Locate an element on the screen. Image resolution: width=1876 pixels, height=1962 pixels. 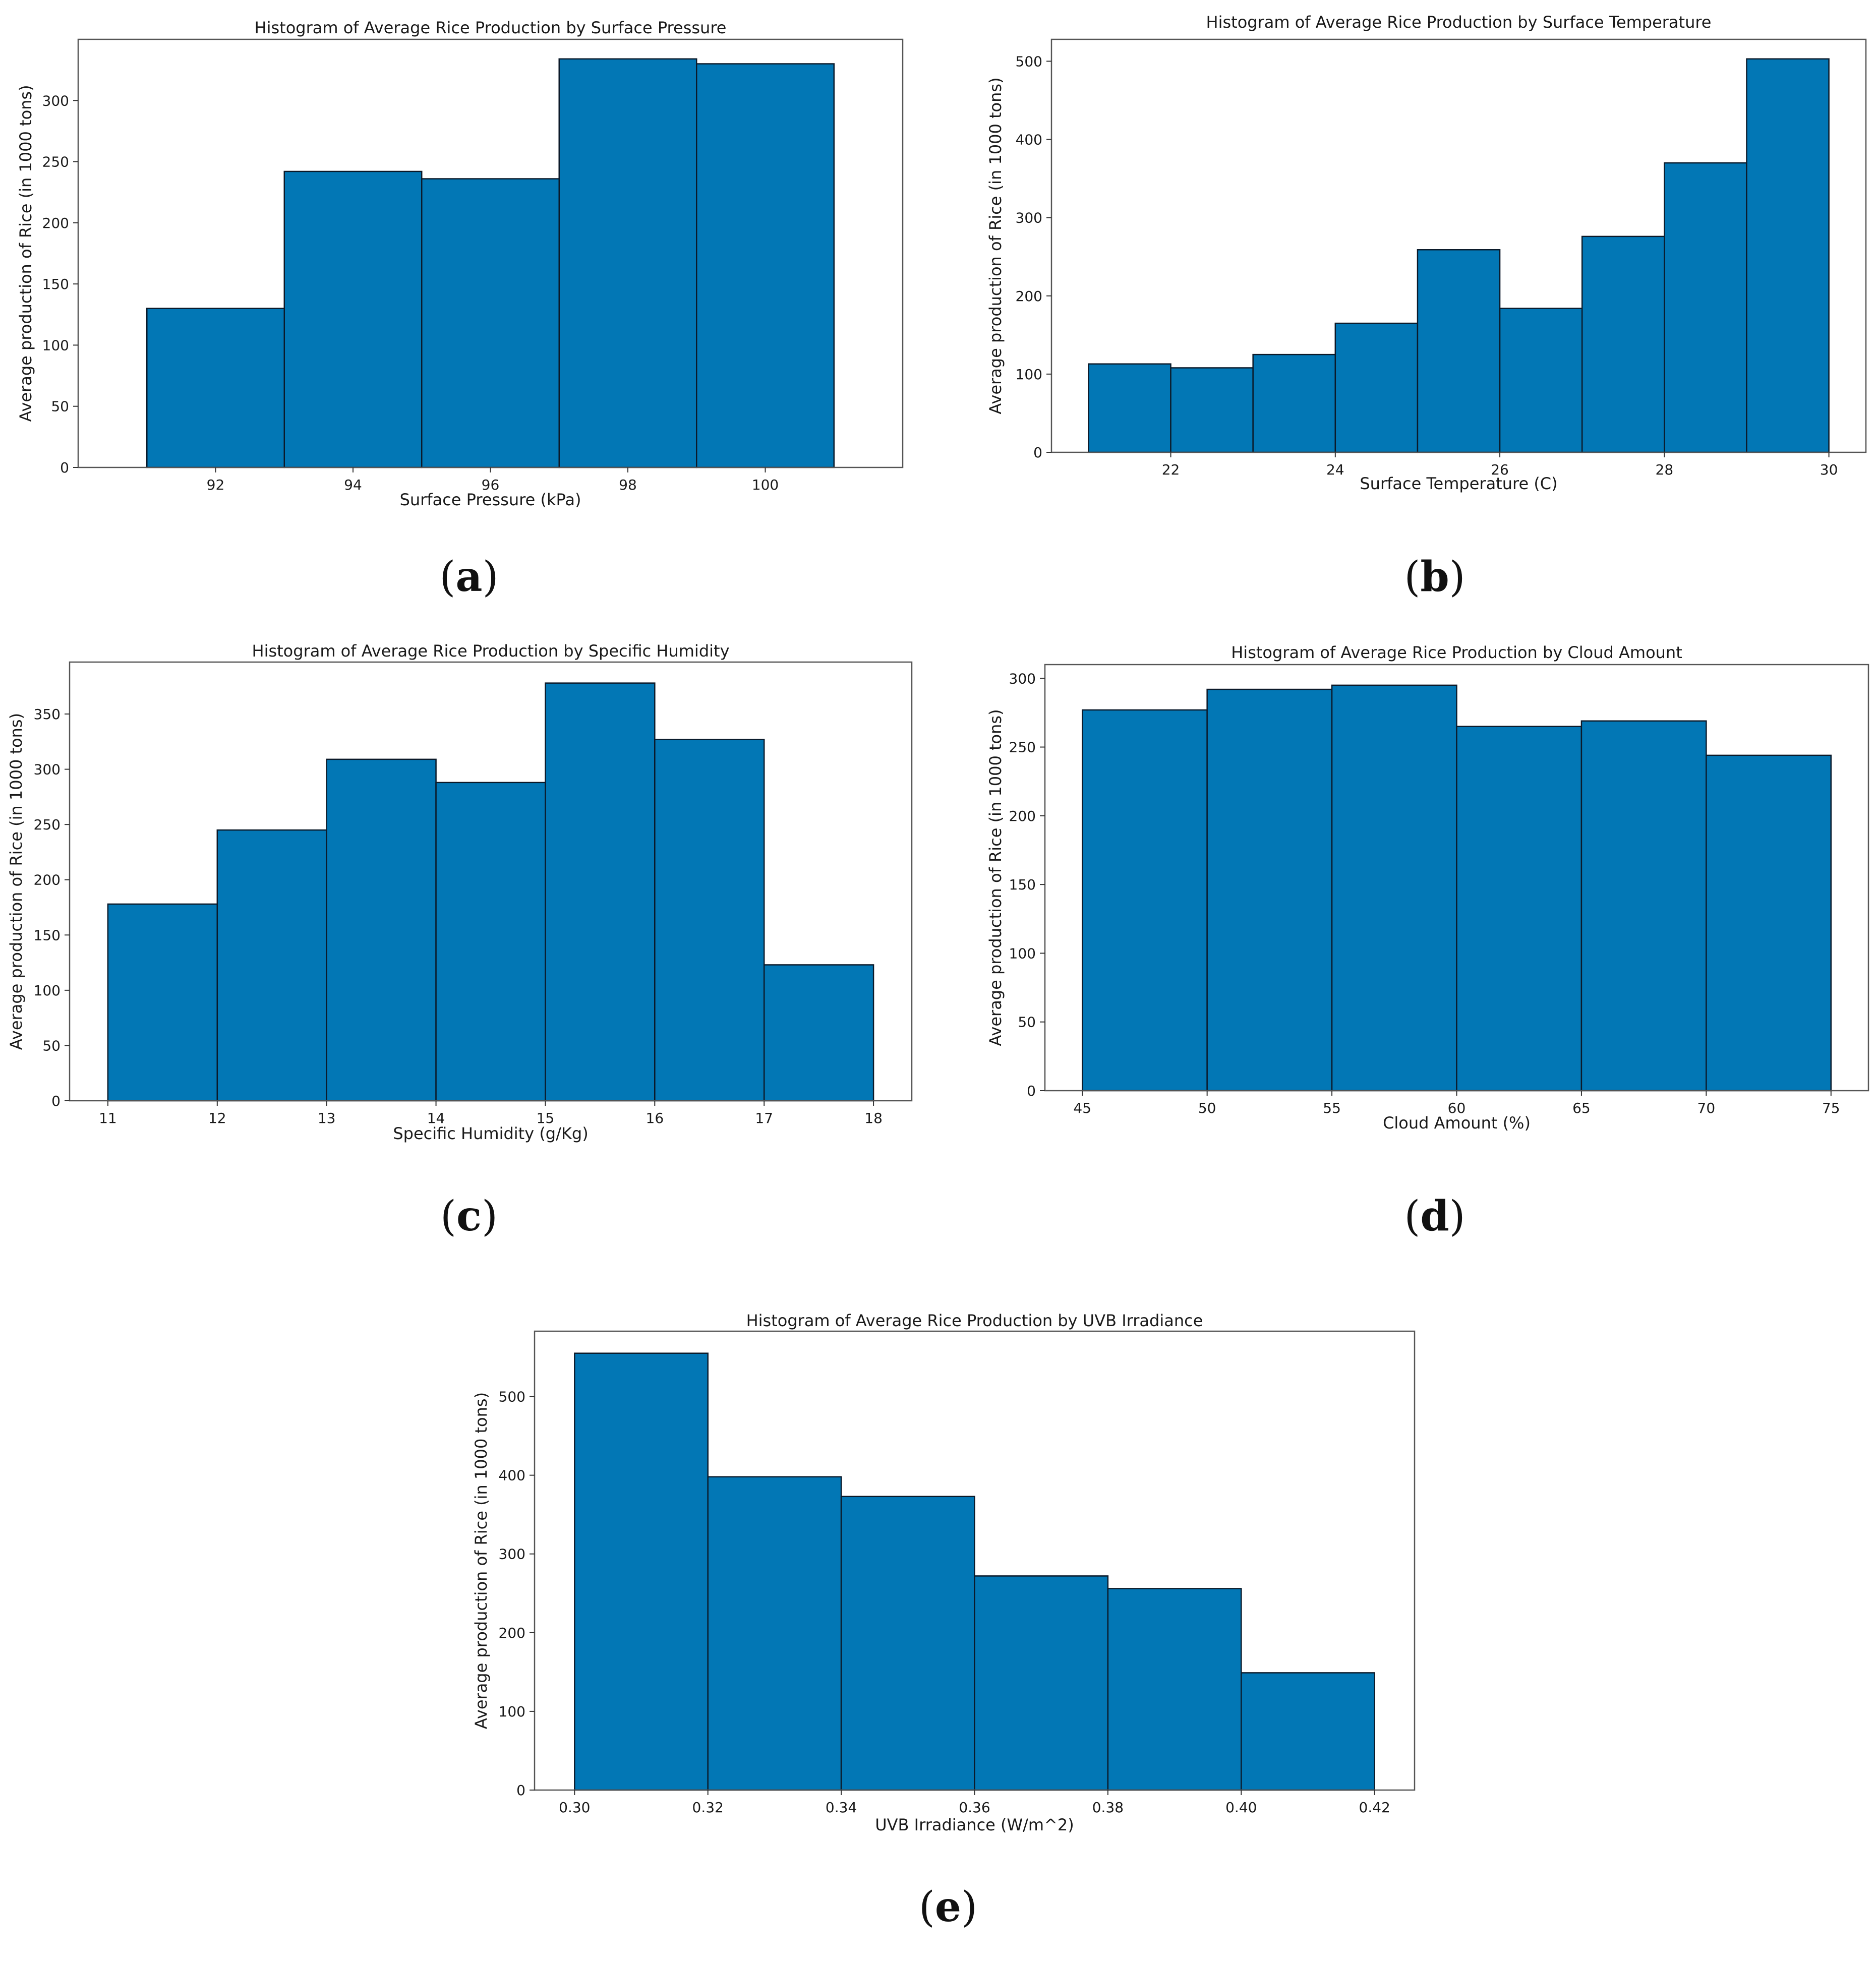
y-tick-label-e-2: 200 is located at coordinates (512, 1633).